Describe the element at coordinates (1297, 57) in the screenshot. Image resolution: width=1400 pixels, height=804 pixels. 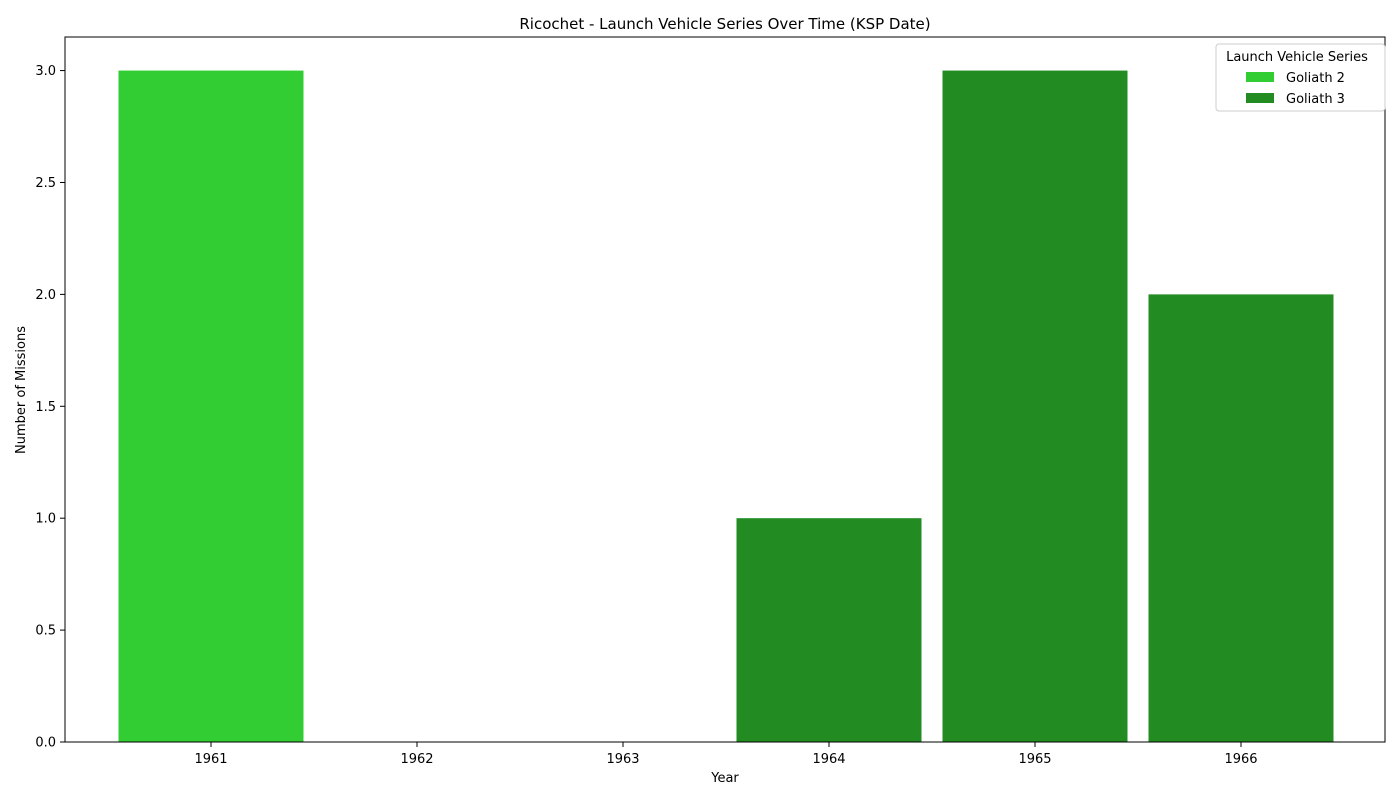
I see `legend-title: Launch Vehicle Series` at that location.